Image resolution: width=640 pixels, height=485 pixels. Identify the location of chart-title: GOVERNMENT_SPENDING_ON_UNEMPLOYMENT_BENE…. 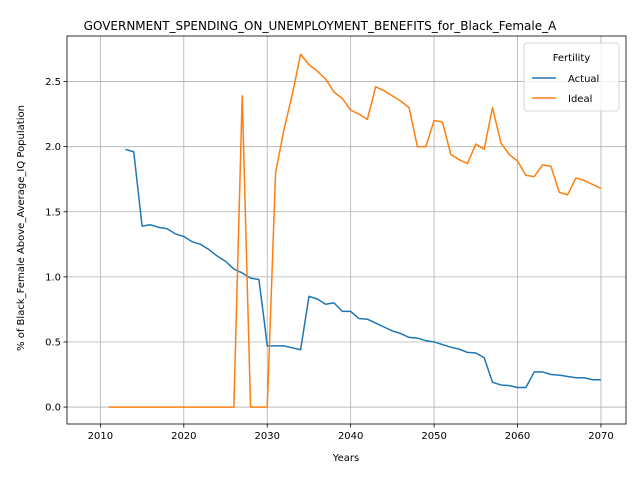
(320, 26).